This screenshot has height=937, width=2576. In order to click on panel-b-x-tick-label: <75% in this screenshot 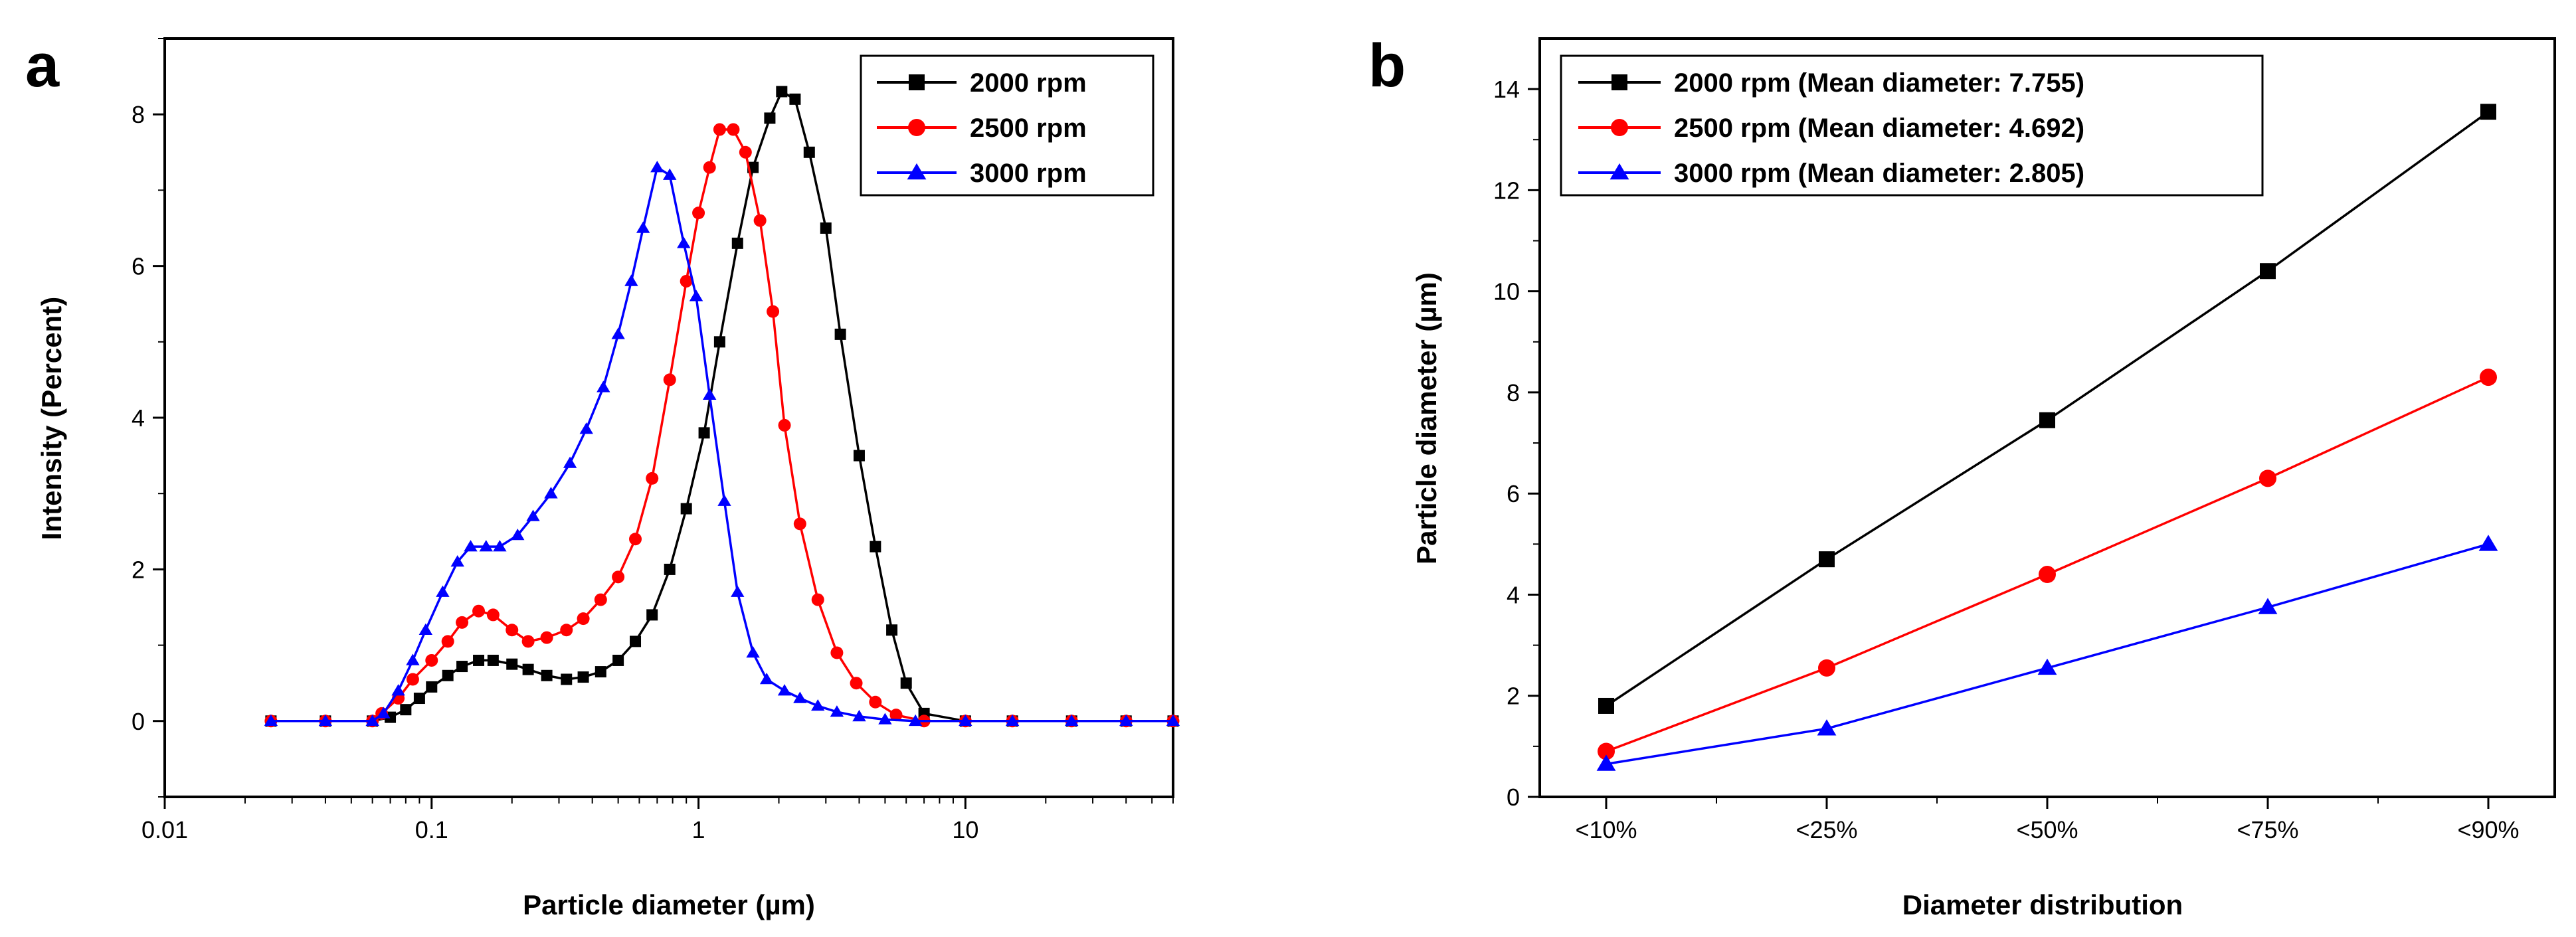, I will do `click(2267, 829)`.